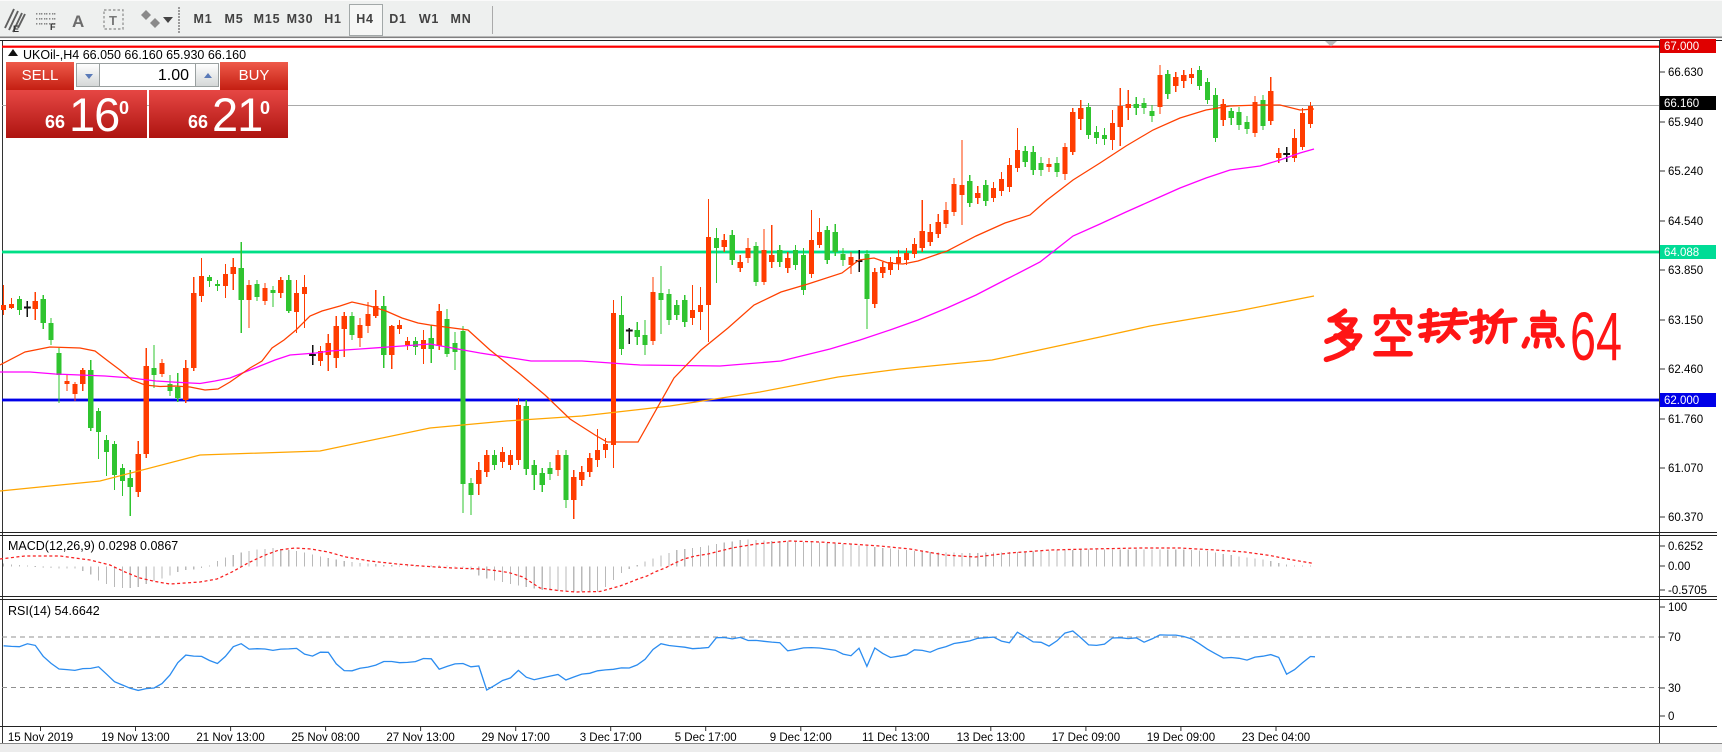 This screenshot has height=752, width=1722. I want to click on svg-text: MACD(12,26,9) 0.0298 0.0867, so click(93, 546).